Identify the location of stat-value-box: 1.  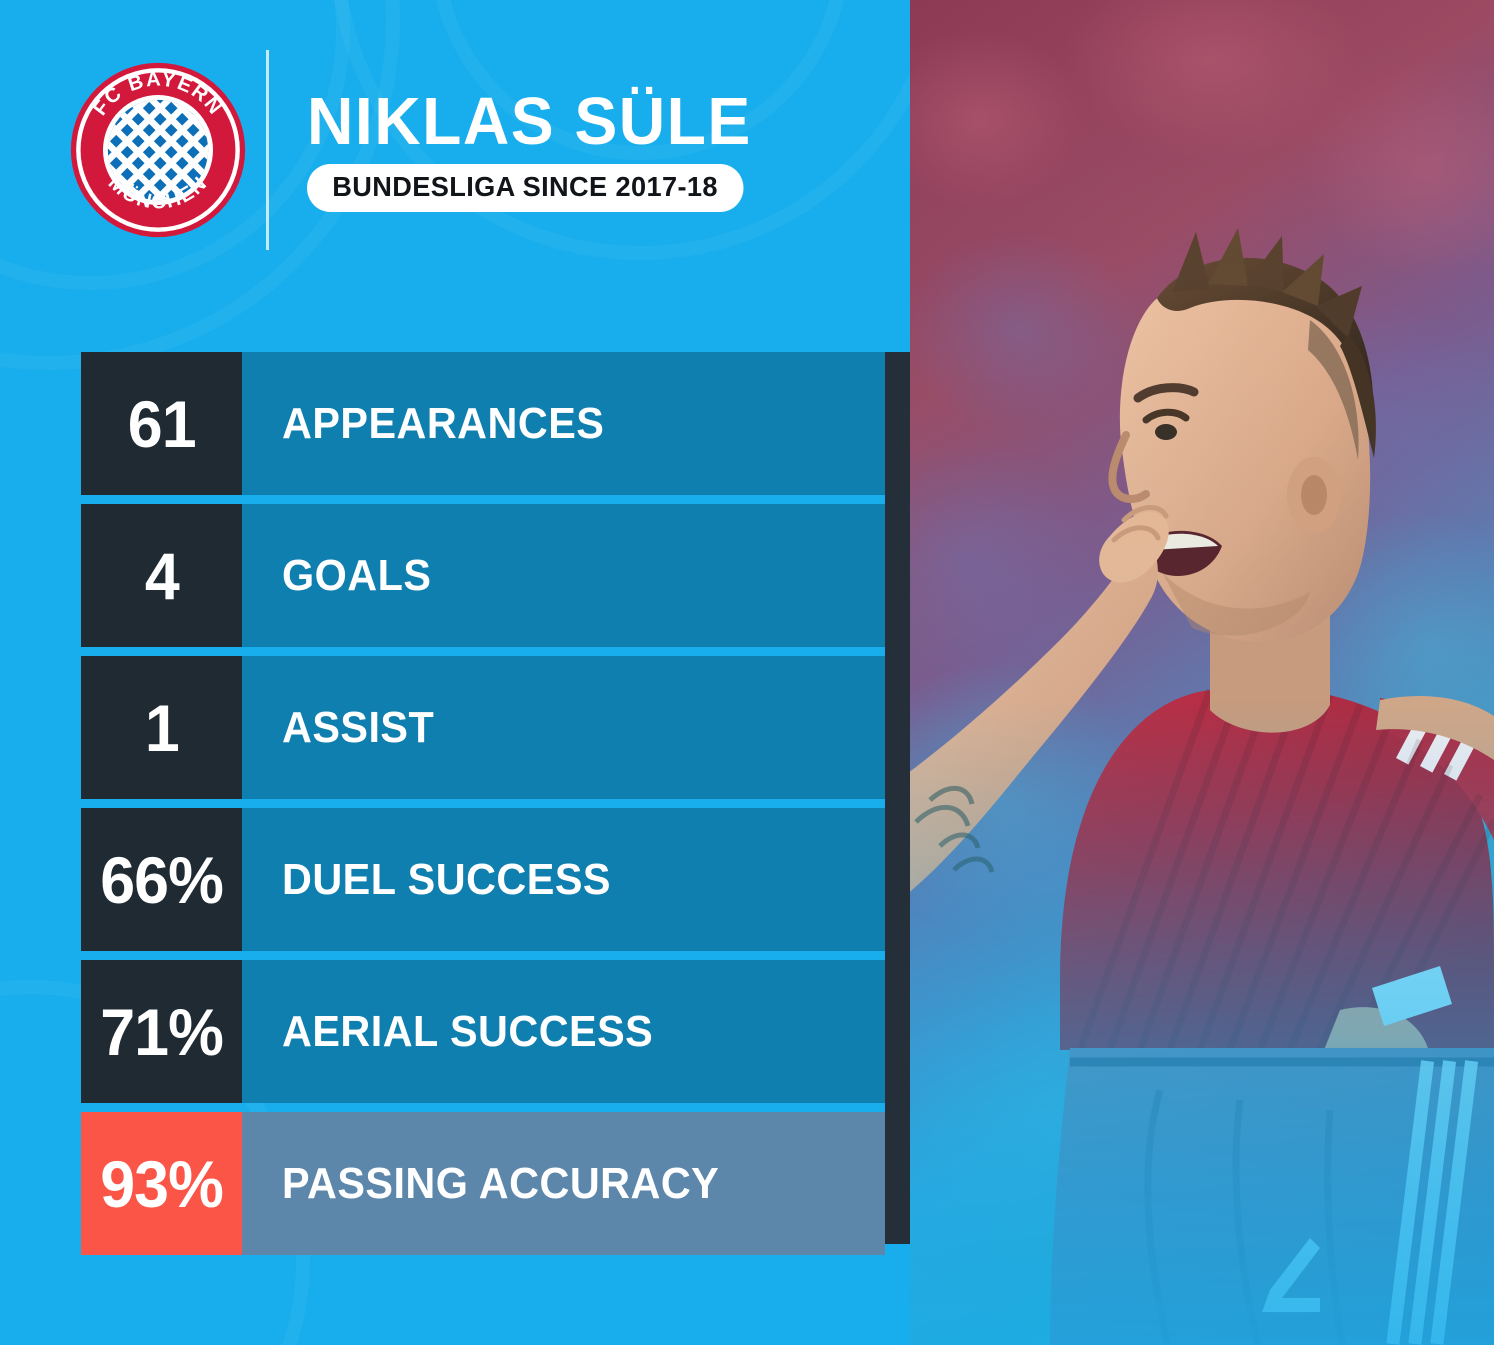
(161, 727).